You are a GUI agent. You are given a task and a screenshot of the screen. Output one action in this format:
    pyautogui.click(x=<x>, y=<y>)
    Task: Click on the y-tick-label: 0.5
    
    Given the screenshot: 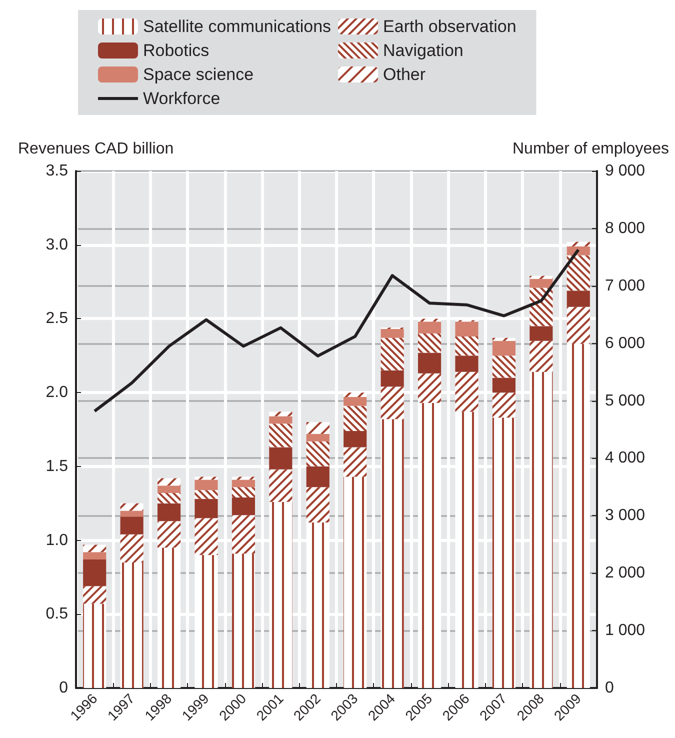 What is the action you would take?
    pyautogui.click(x=57, y=614)
    